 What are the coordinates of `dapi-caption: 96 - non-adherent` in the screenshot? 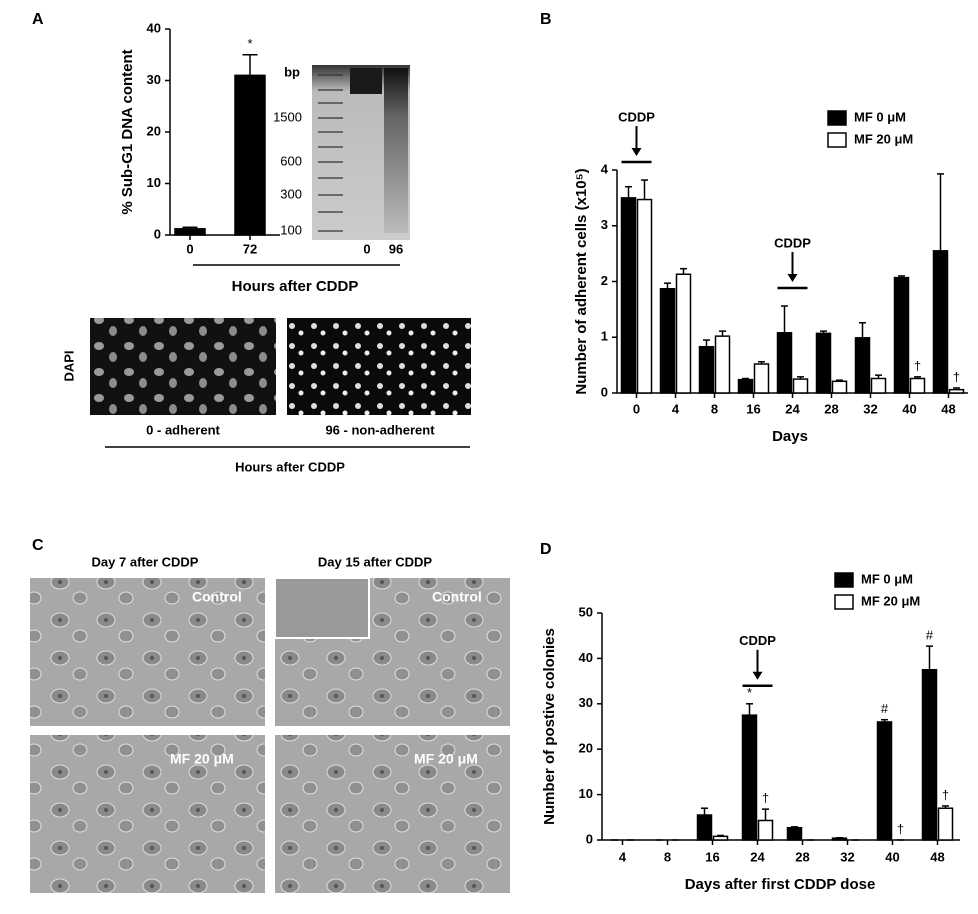 It's located at (380, 429).